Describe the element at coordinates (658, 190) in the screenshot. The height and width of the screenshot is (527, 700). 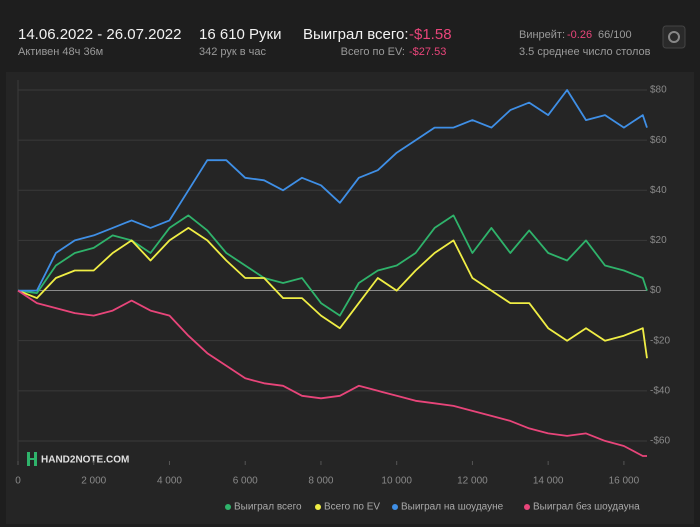
I see `y-tick-label: $40` at that location.